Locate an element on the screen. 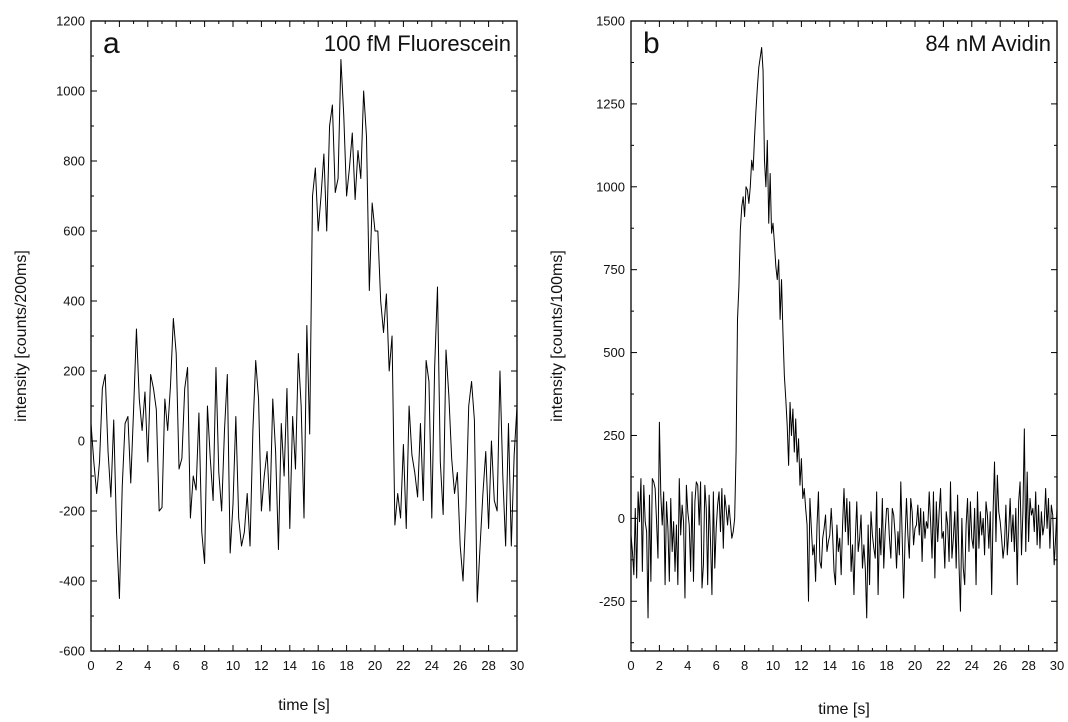 This screenshot has height=722, width=1068. panel-letter: a is located at coordinates (111, 43).